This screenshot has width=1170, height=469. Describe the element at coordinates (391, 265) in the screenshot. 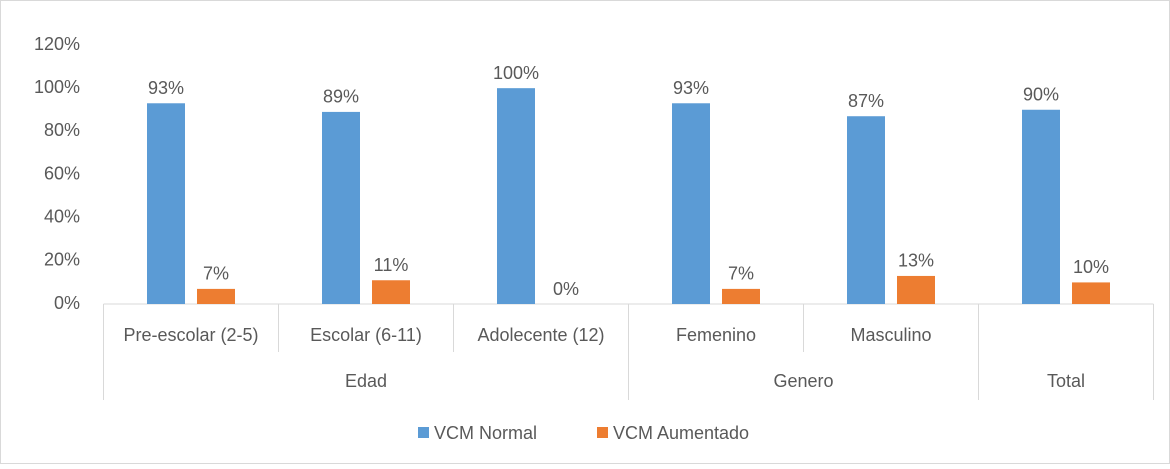

I see `value-label: 11%` at that location.